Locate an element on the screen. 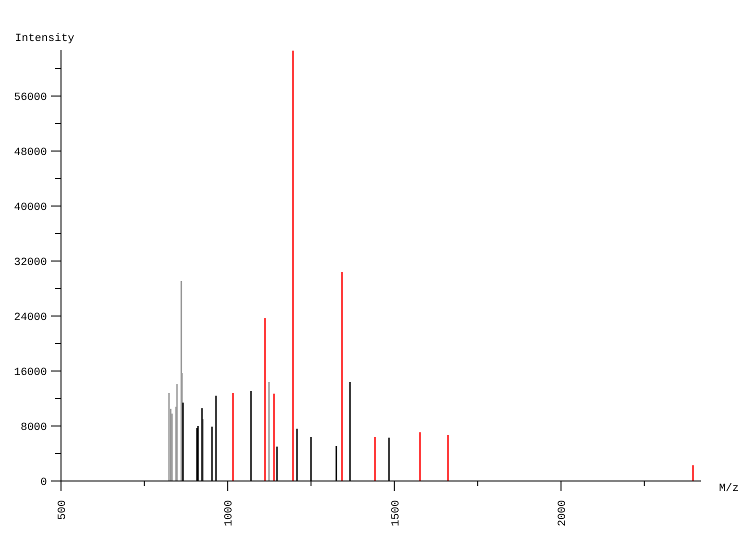 The height and width of the screenshot is (540, 750). x-tick-label: 500 is located at coordinates (63, 510).